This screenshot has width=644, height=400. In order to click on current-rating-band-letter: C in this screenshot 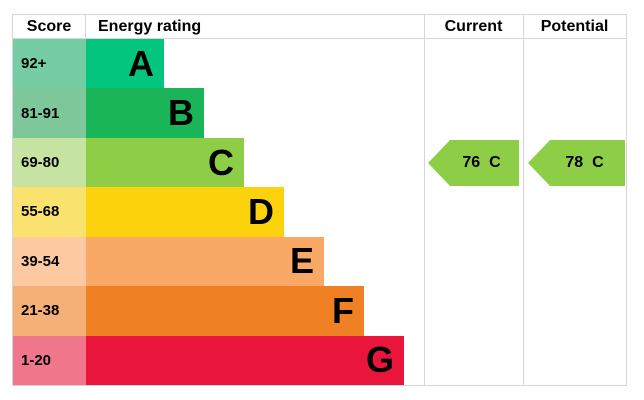, I will do `click(495, 162)`.